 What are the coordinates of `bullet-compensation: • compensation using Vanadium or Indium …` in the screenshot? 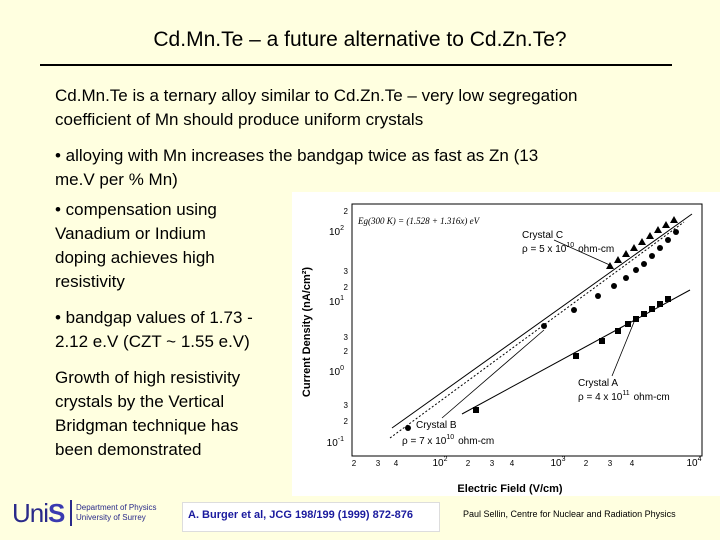 It's located at (136, 246).